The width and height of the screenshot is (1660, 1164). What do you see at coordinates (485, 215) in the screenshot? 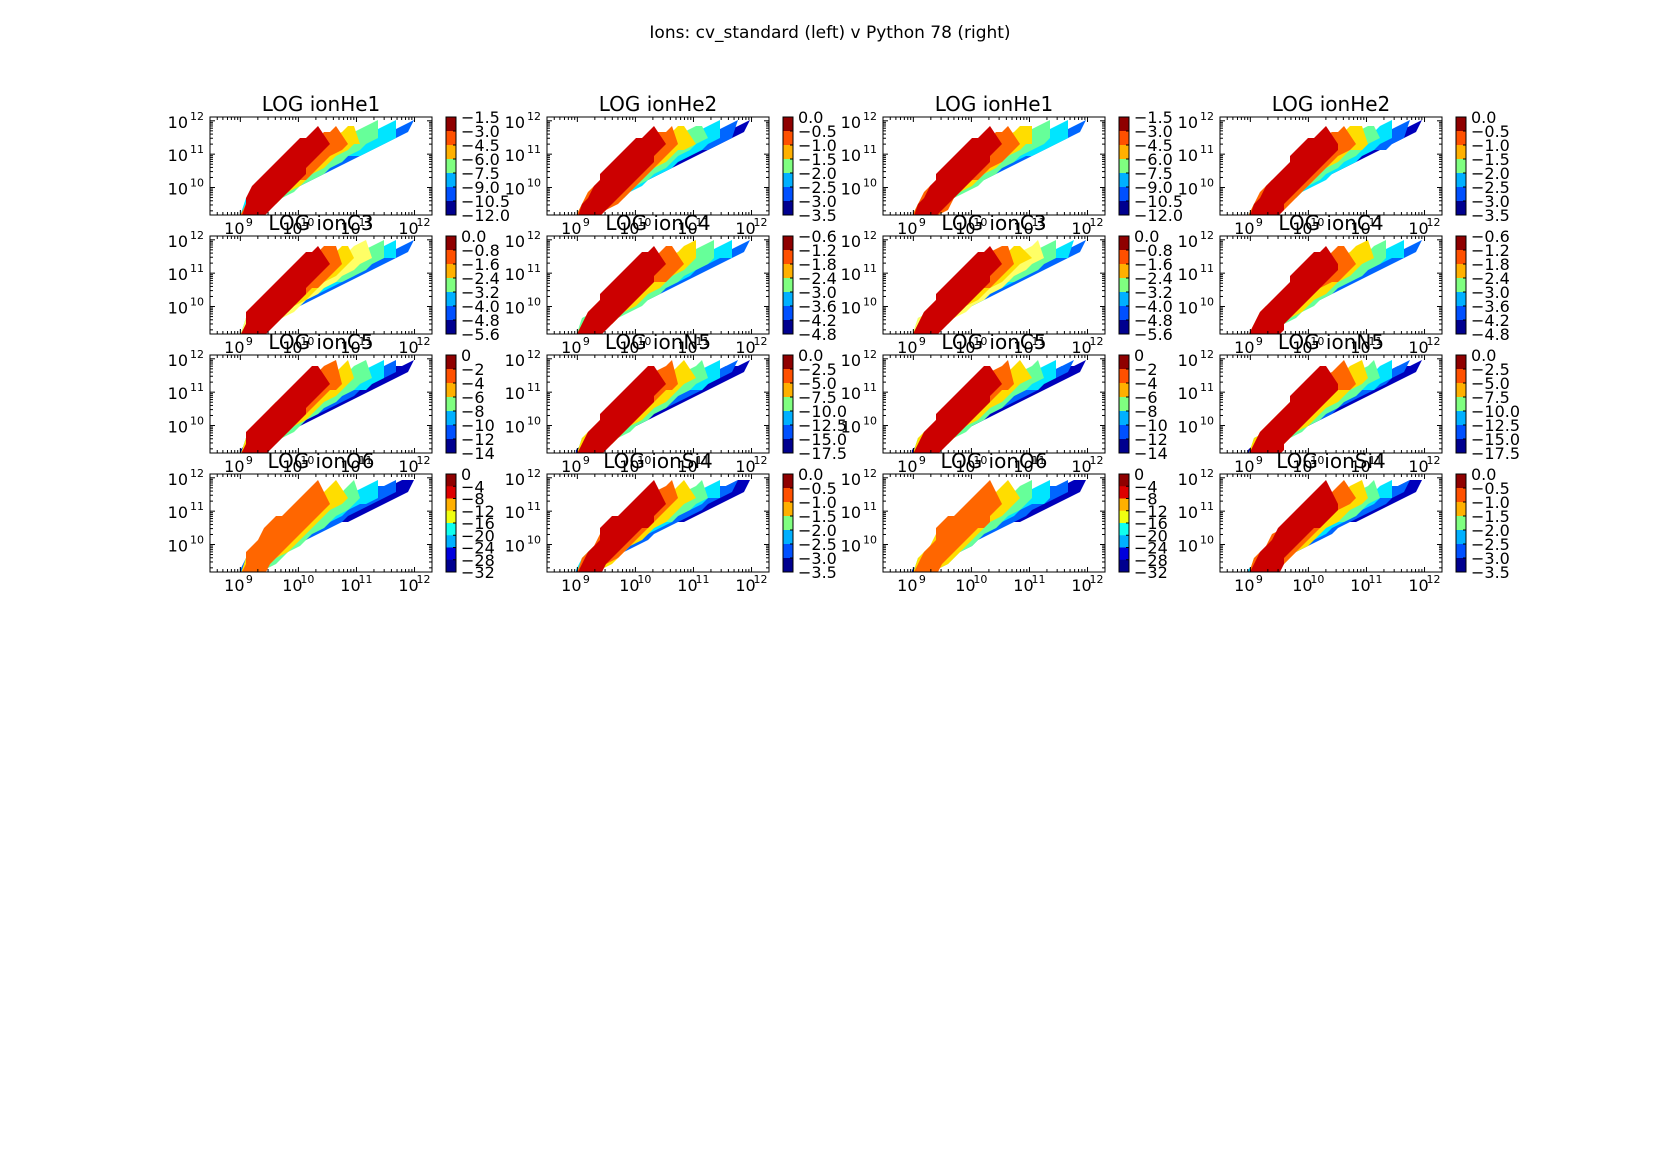
I see `colorbar-tick-label: −12.0` at bounding box center [485, 215].